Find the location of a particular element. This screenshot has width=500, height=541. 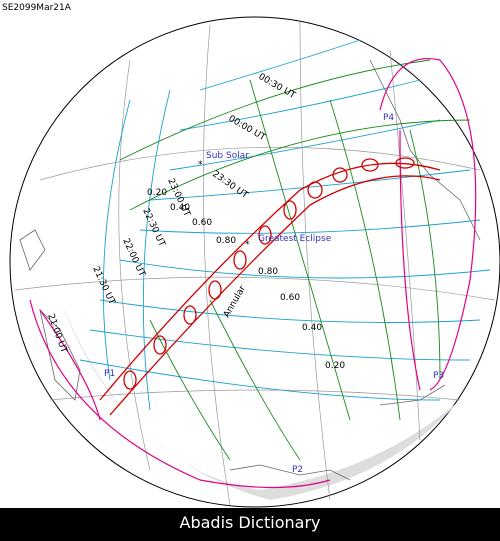

contact-point: P4 is located at coordinates (388, 118).